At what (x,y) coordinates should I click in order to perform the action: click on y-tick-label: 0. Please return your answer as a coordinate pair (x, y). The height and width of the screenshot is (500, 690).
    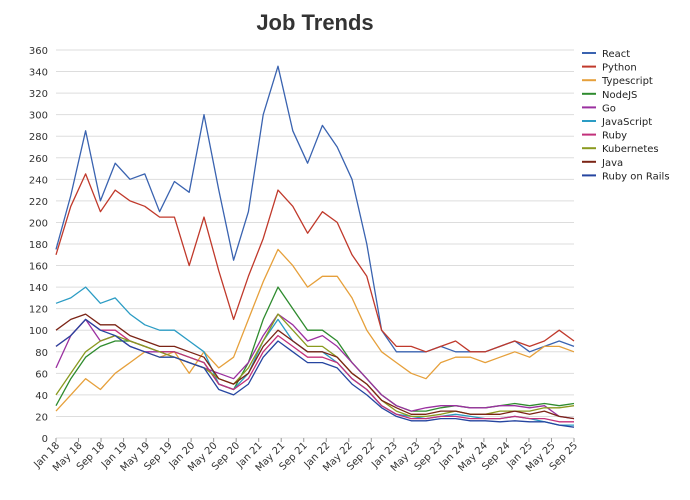
    Looking at the image, I should click on (45, 439).